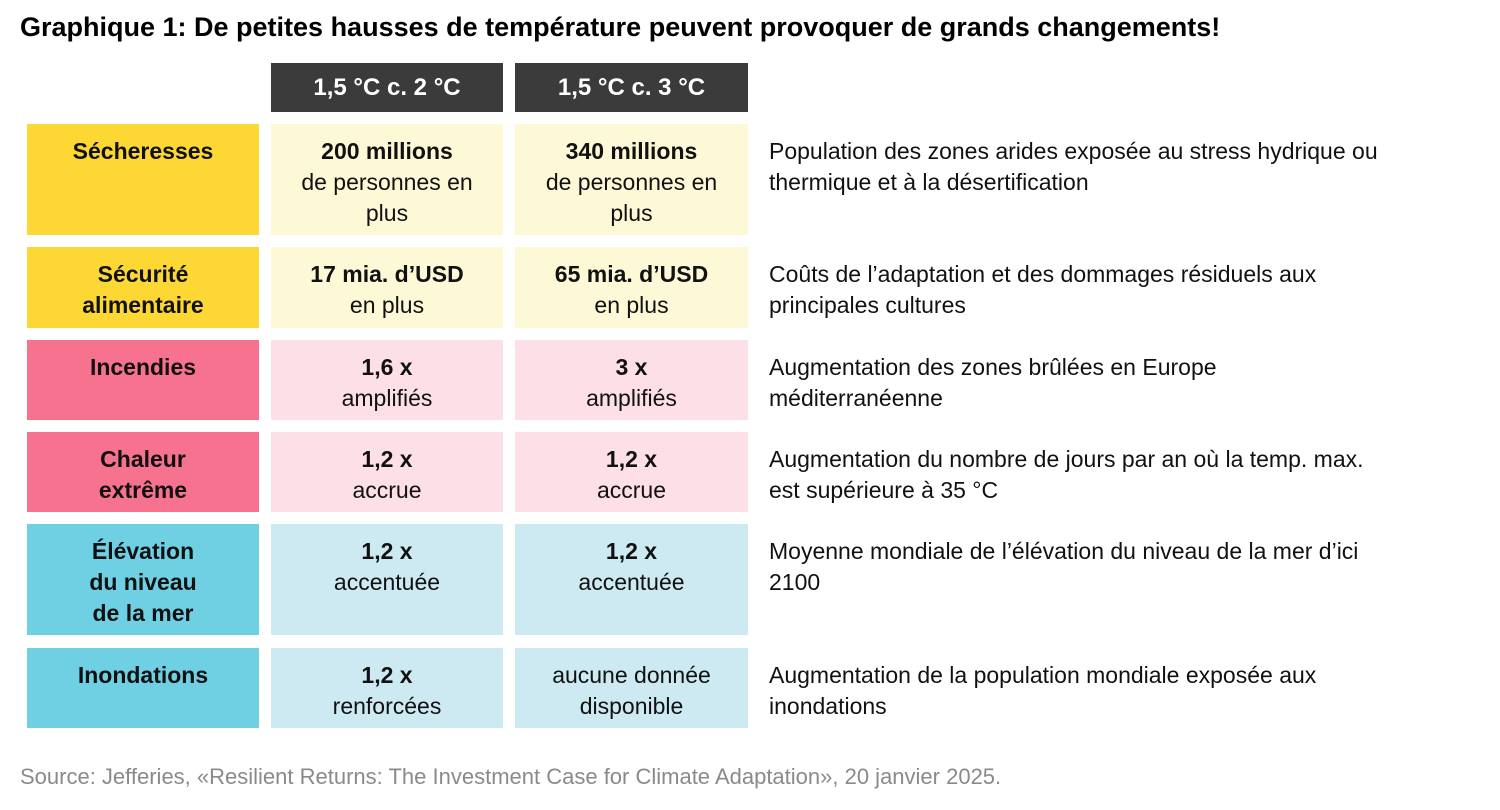 This screenshot has width=1500, height=810. I want to click on value-cell-chaleur-2c: 1,2 x accrue, so click(387, 472).